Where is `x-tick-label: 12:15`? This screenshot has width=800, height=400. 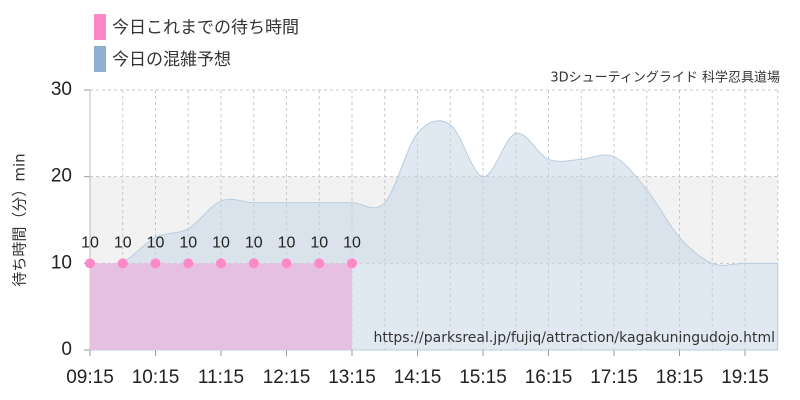
x-tick-label: 12:15 is located at coordinates (287, 377).